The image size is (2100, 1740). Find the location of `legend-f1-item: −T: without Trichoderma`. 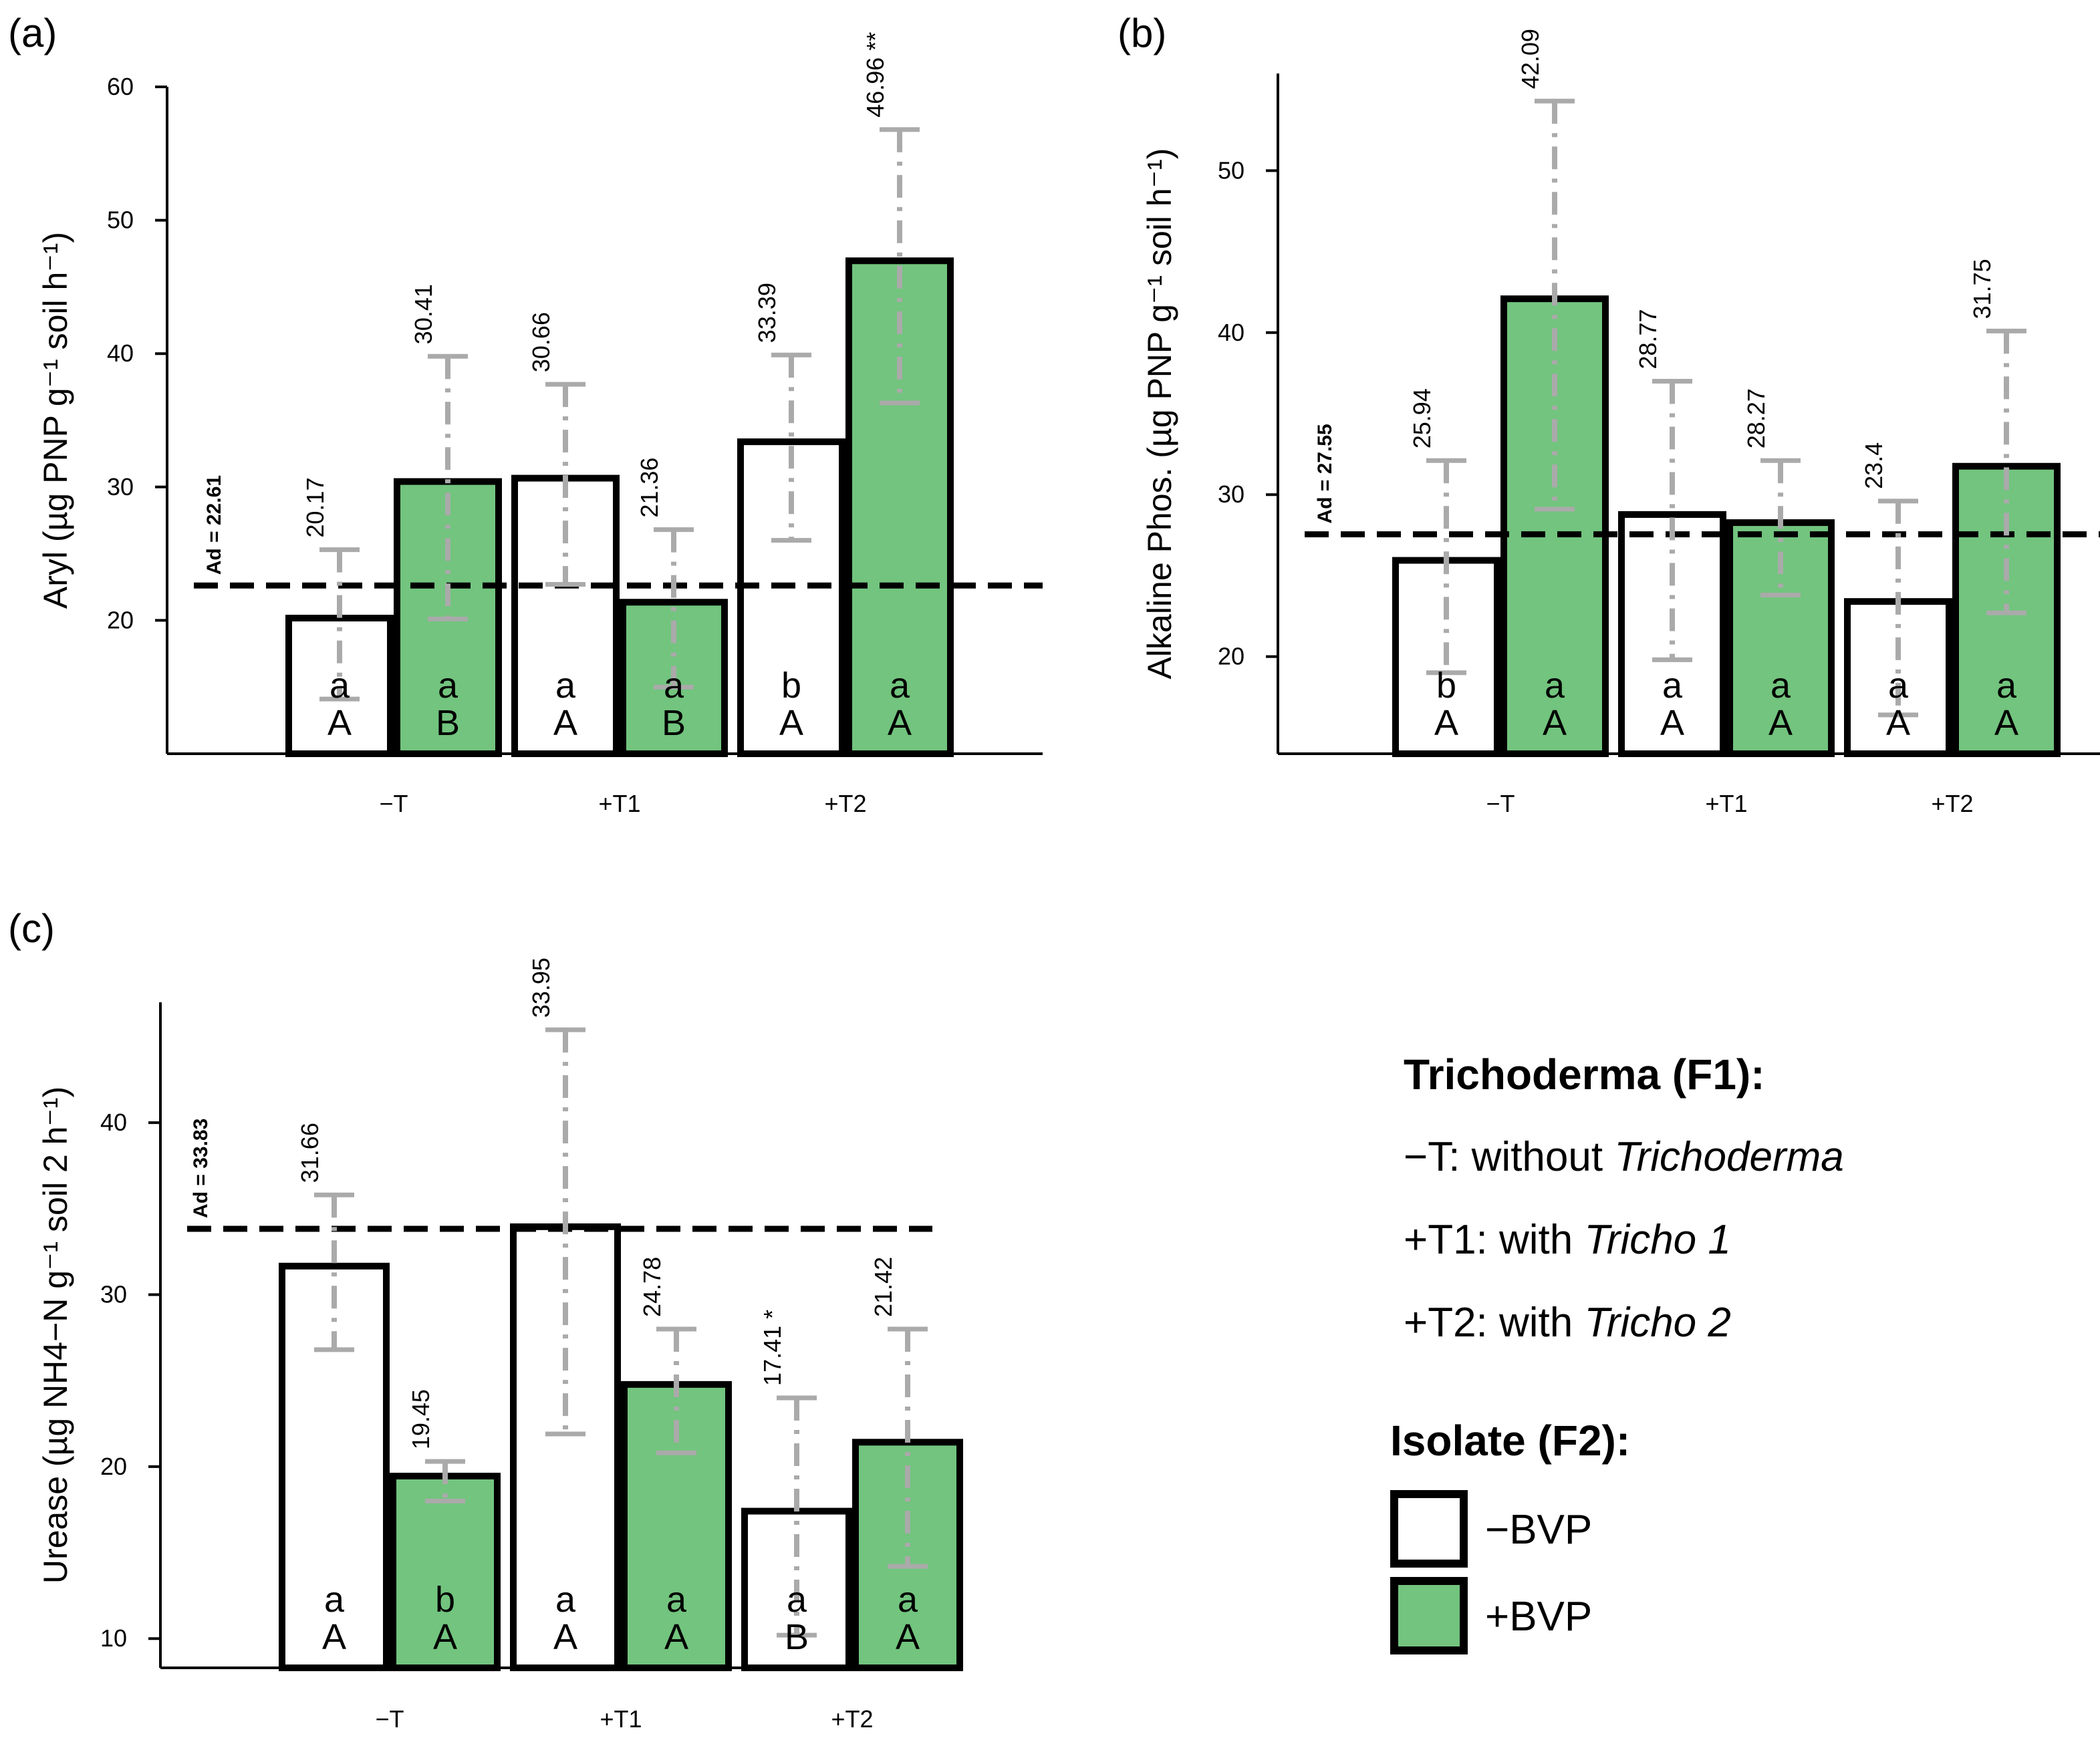

legend-f1-item: −T: without Trichoderma is located at coordinates (1624, 1157).